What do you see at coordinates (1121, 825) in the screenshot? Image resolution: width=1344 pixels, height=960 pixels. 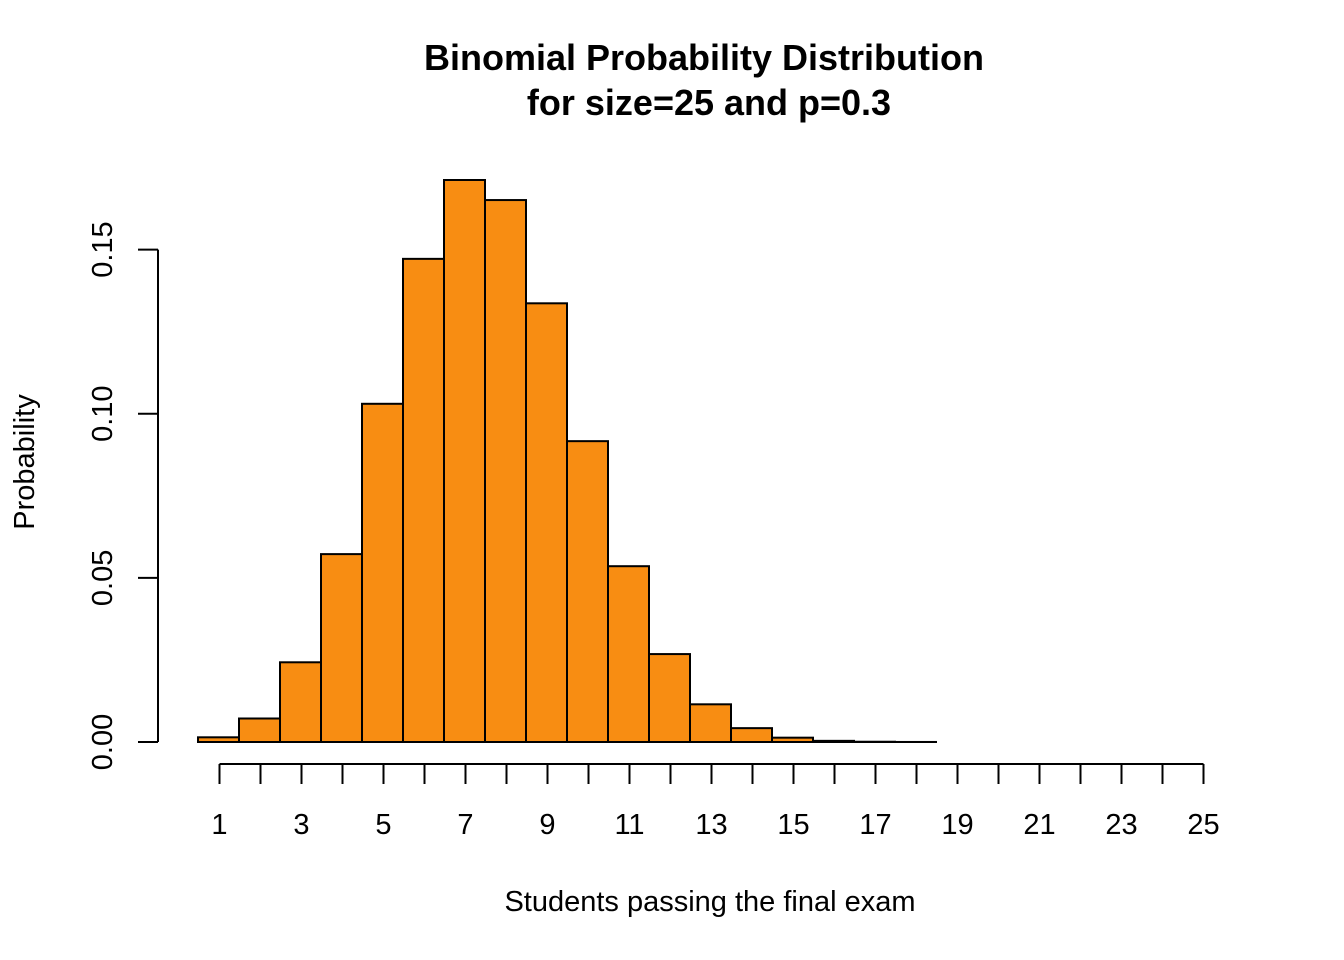 I see `x-tick-label: 23` at bounding box center [1121, 825].